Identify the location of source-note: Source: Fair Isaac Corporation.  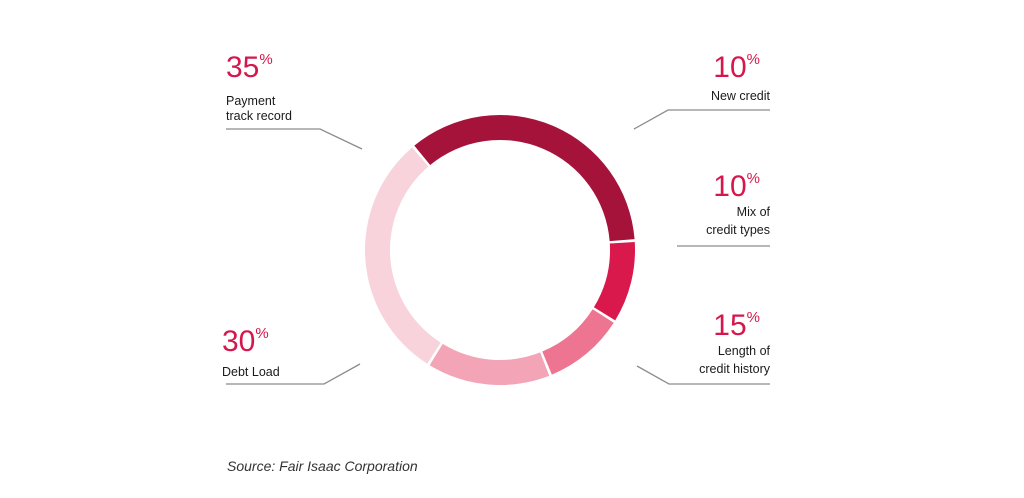
(322, 466).